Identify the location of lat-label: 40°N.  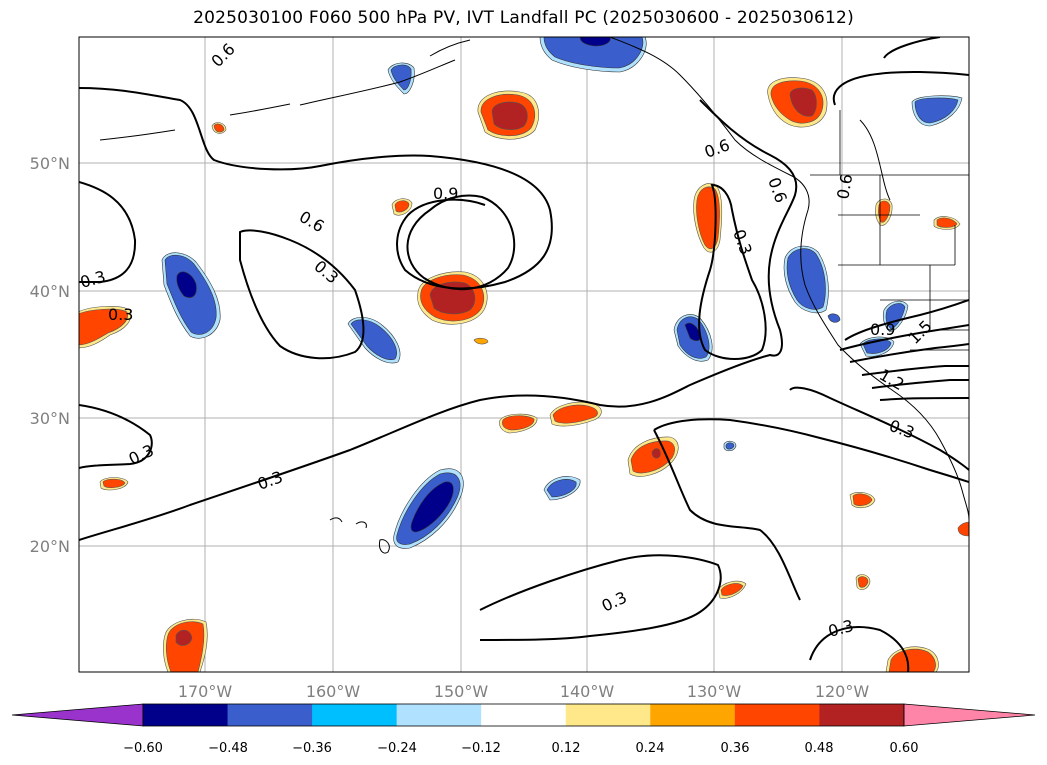
(50, 291).